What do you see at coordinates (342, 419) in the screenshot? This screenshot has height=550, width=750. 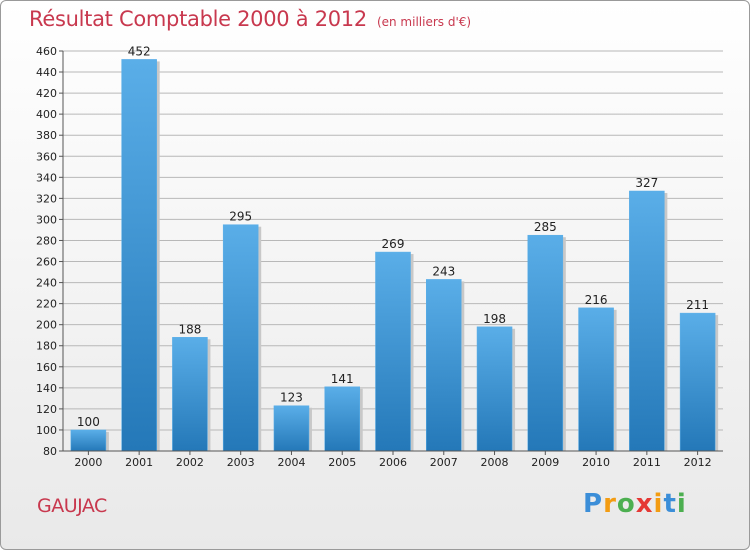 I see `bar-2005` at bounding box center [342, 419].